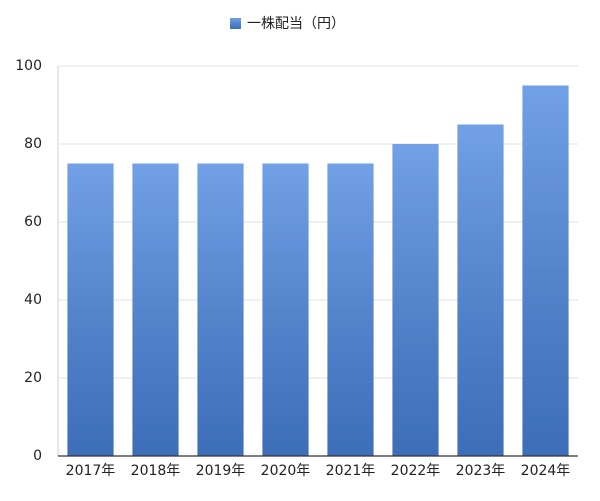  I want to click on y-tick-label: 100, so click(28, 66).